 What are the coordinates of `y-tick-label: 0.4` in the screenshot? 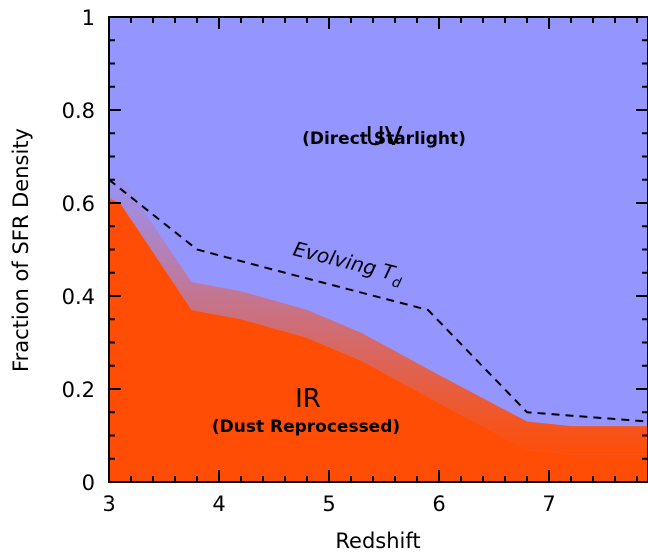 It's located at (78, 297).